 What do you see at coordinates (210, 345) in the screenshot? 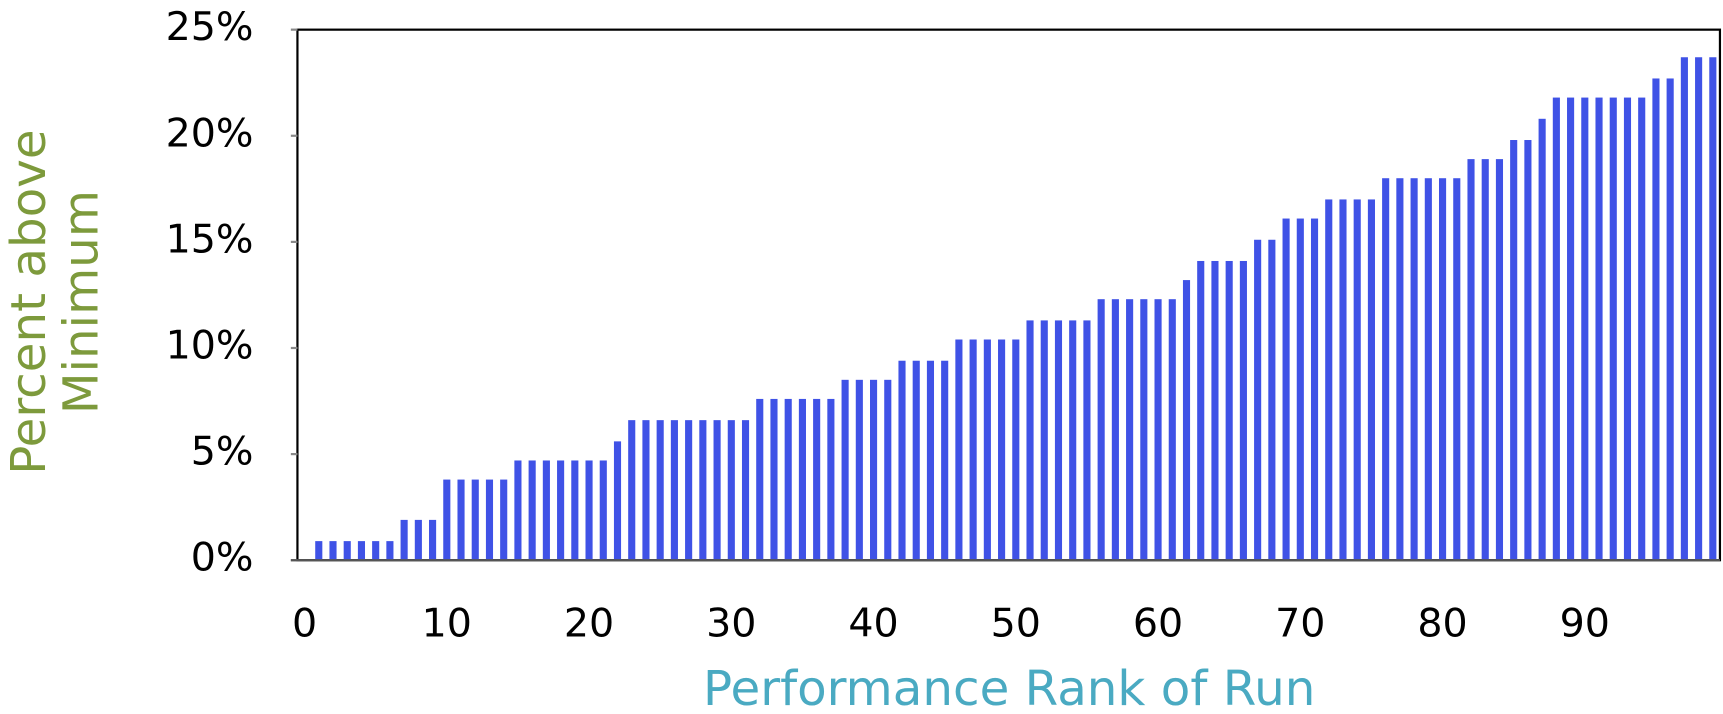
I see `y-tick-label: 10%` at bounding box center [210, 345].